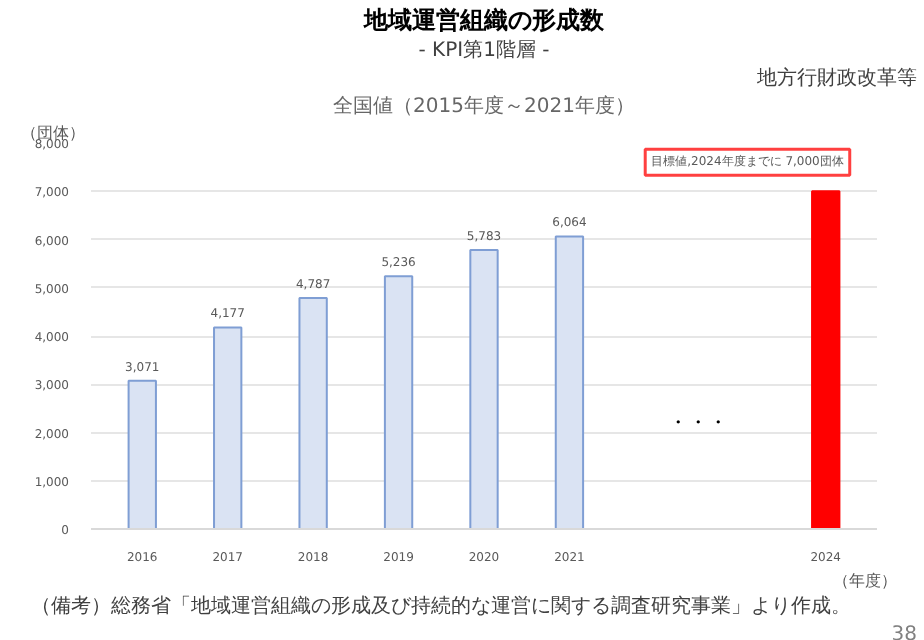  What do you see at coordinates (484, 50) in the screenshot?
I see `chart-subtitle: - KPI第1階層 -` at bounding box center [484, 50].